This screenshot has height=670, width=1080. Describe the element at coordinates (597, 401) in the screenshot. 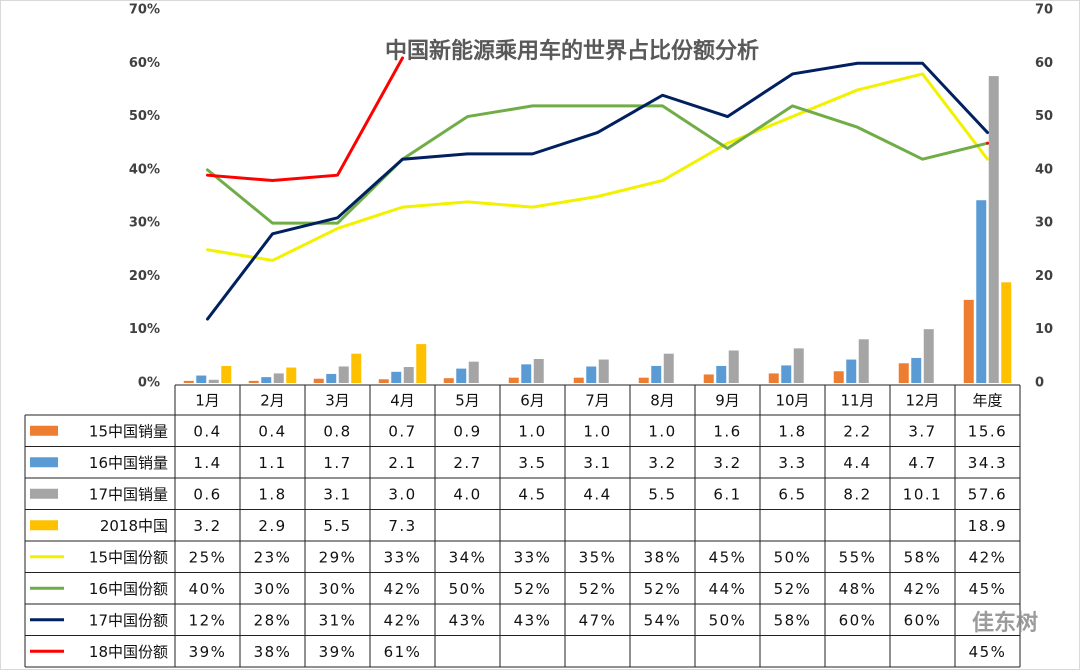

I see `x-tick-label: 7月` at that location.